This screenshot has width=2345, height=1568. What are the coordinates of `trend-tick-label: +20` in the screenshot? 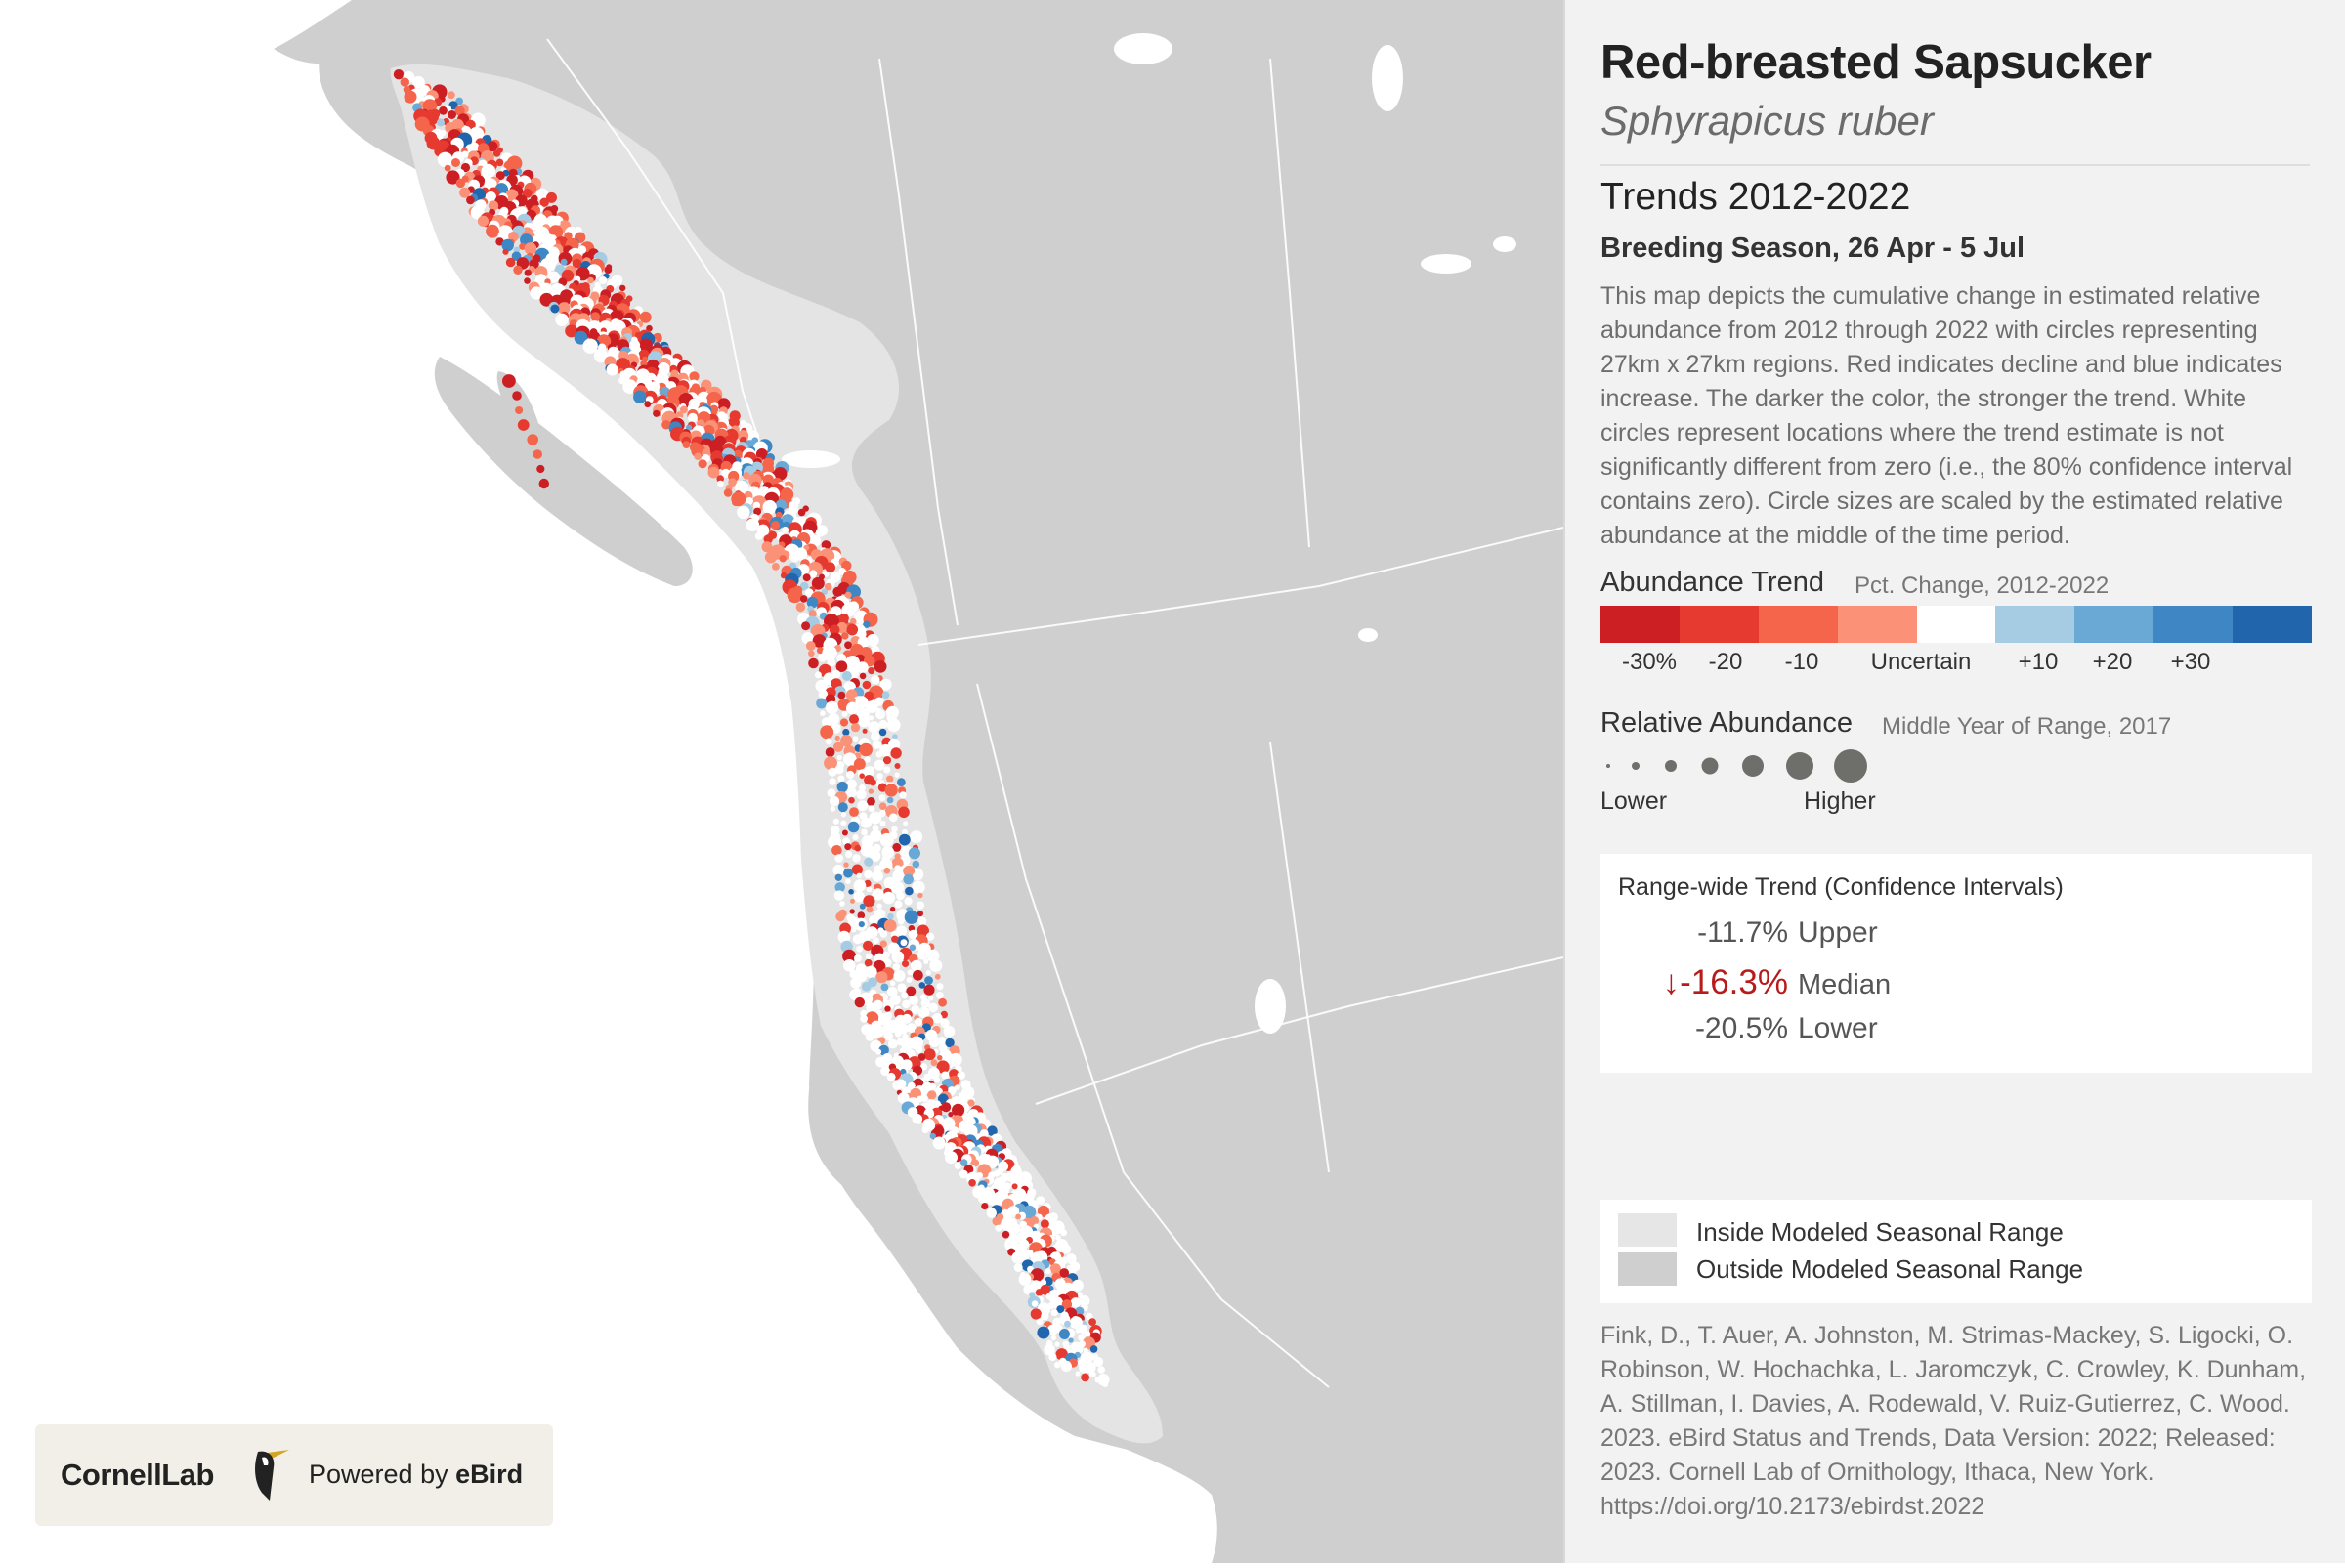 It's located at (2112, 662).